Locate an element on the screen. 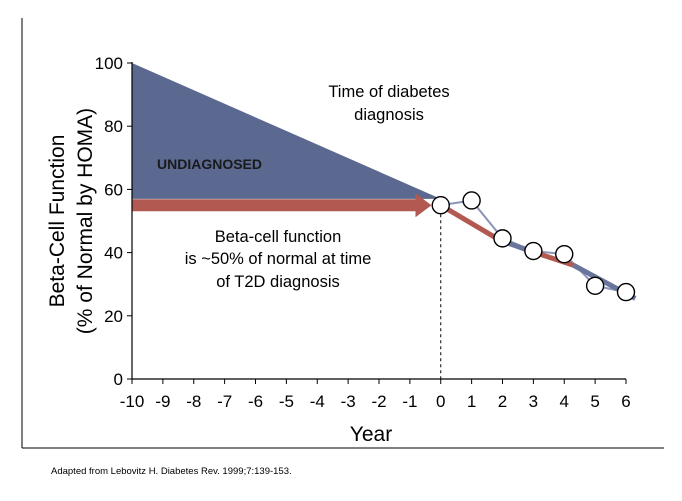  x-tick-label: -1 is located at coordinates (409, 401).